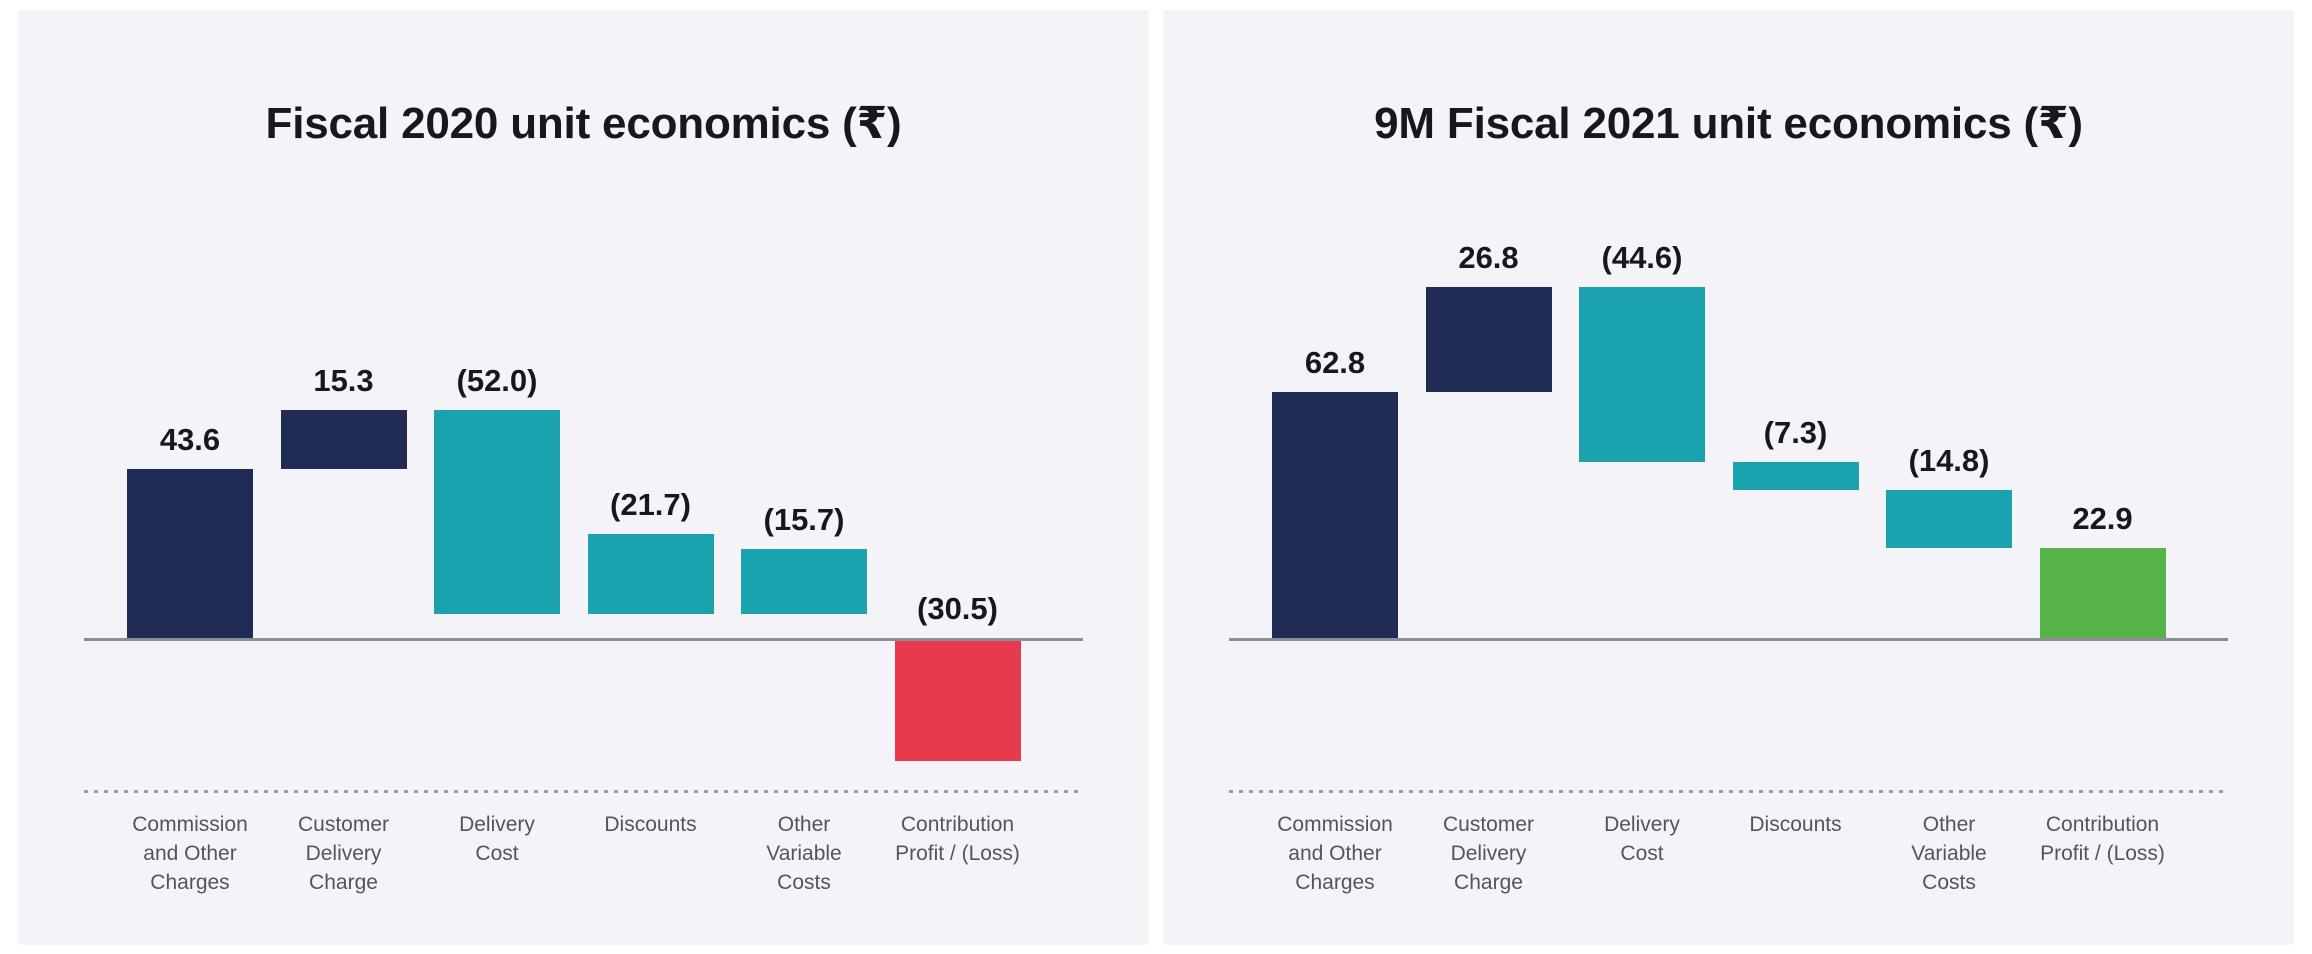 Image resolution: width=2312 pixels, height=954 pixels. Describe the element at coordinates (957, 608) in the screenshot. I see `bar-value-label: (30.5)` at that location.